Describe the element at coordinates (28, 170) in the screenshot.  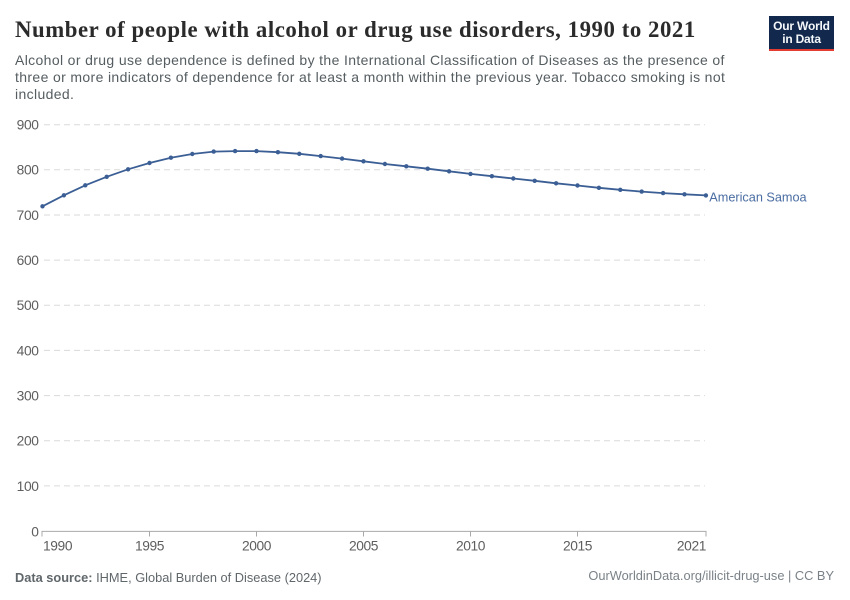
I see `svg-text: 800` at that location.